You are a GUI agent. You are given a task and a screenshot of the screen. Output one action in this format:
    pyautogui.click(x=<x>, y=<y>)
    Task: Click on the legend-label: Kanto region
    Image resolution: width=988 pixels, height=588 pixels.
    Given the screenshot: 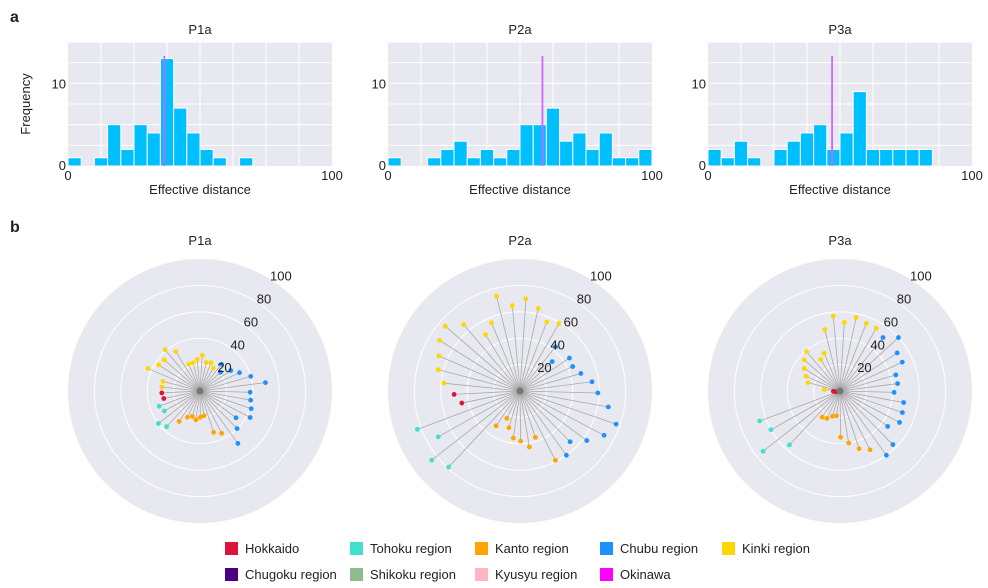 What is the action you would take?
    pyautogui.click(x=532, y=548)
    